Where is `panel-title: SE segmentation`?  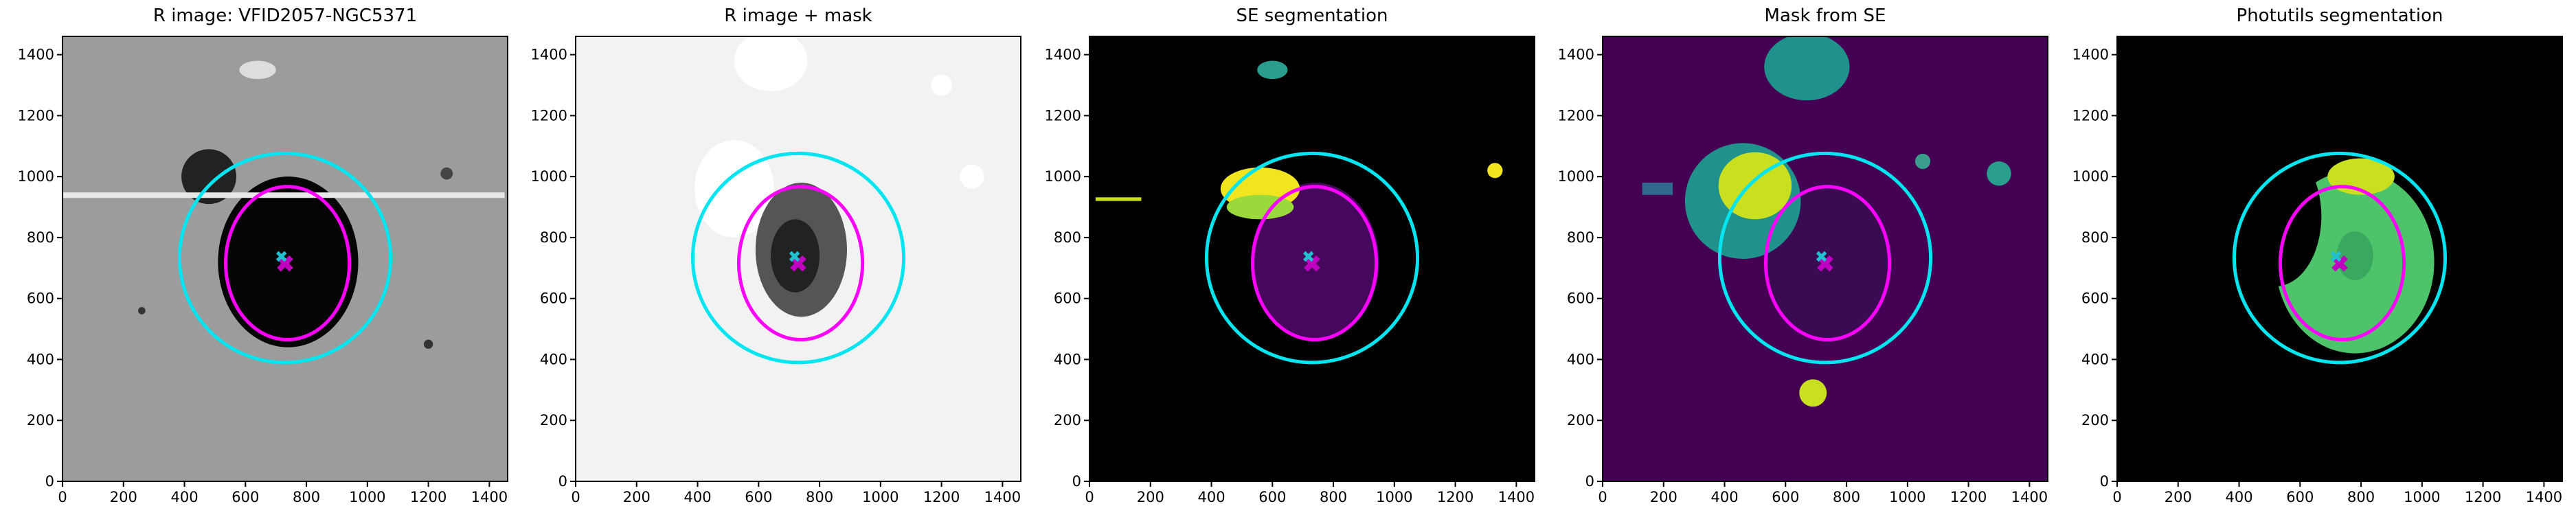
panel-title: SE segmentation is located at coordinates (1312, 16).